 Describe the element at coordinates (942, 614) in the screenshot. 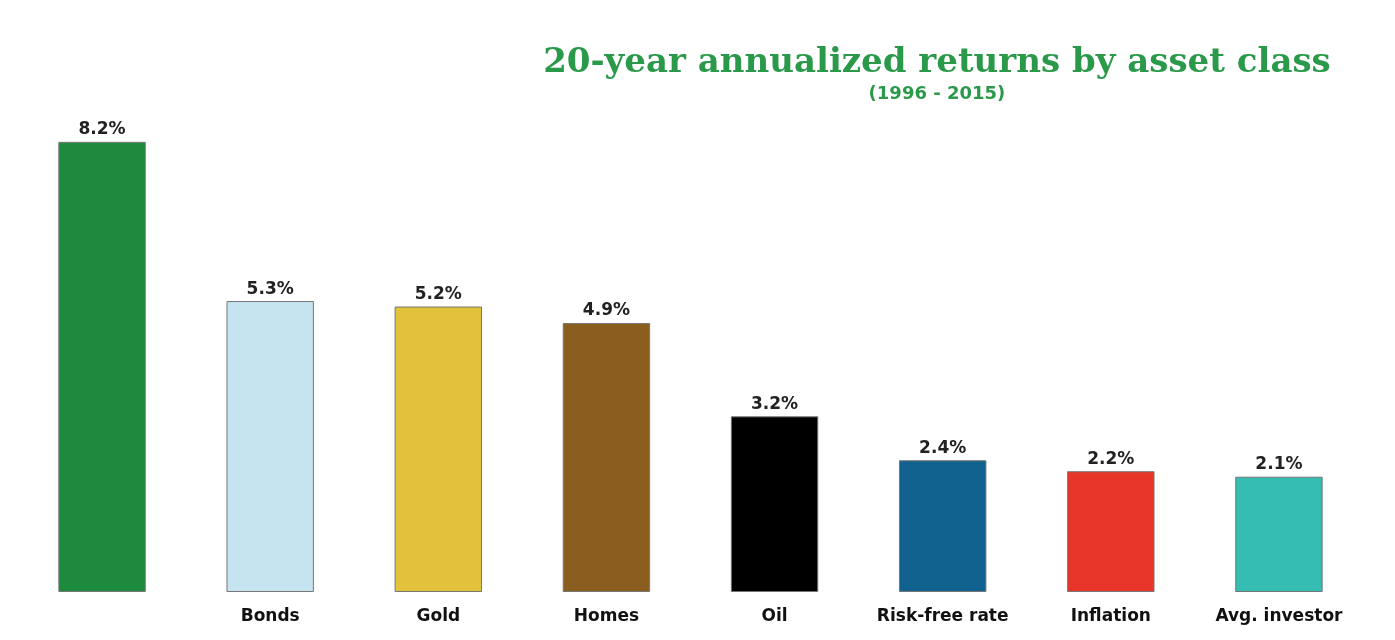

I see `x-tick-label: Risk-free rate` at that location.